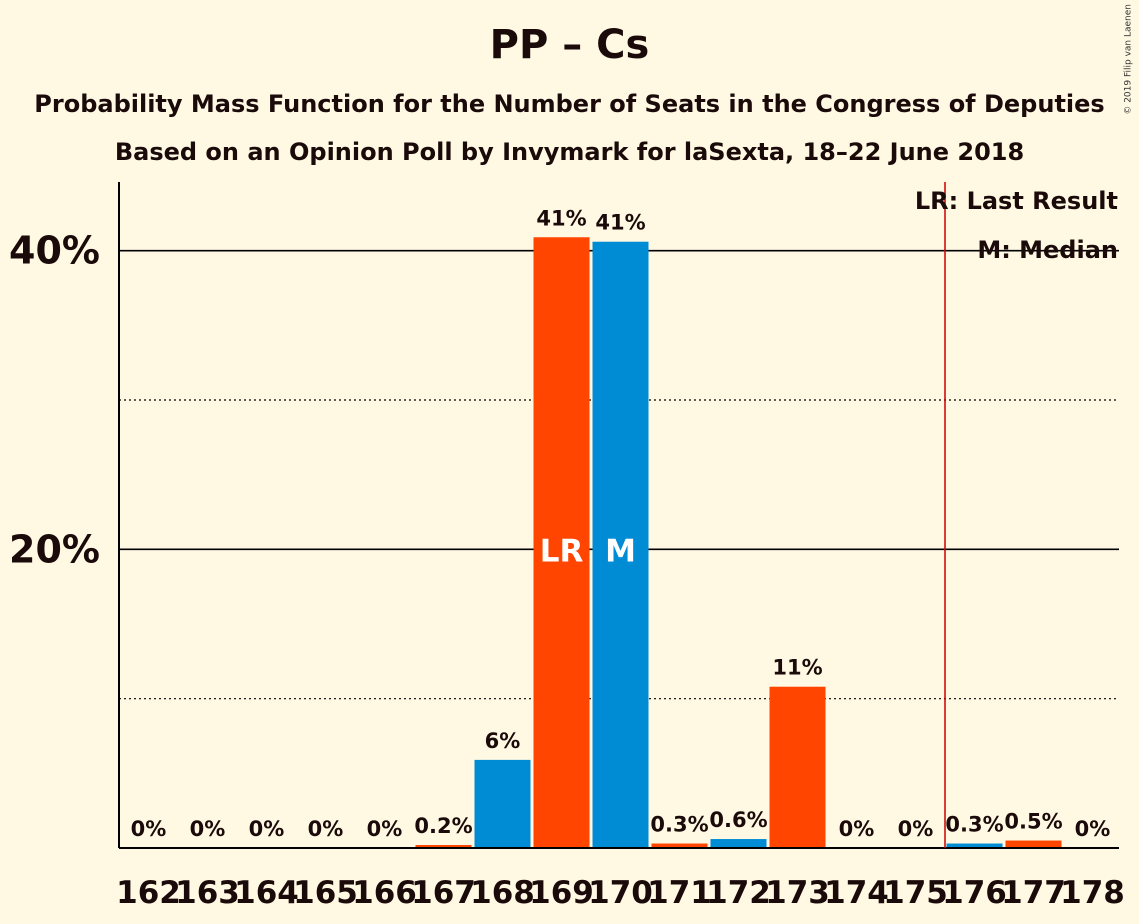 The width and height of the screenshot is (1139, 924). Describe the element at coordinates (974, 825) in the screenshot. I see `value-label-176: 0.3%` at that location.